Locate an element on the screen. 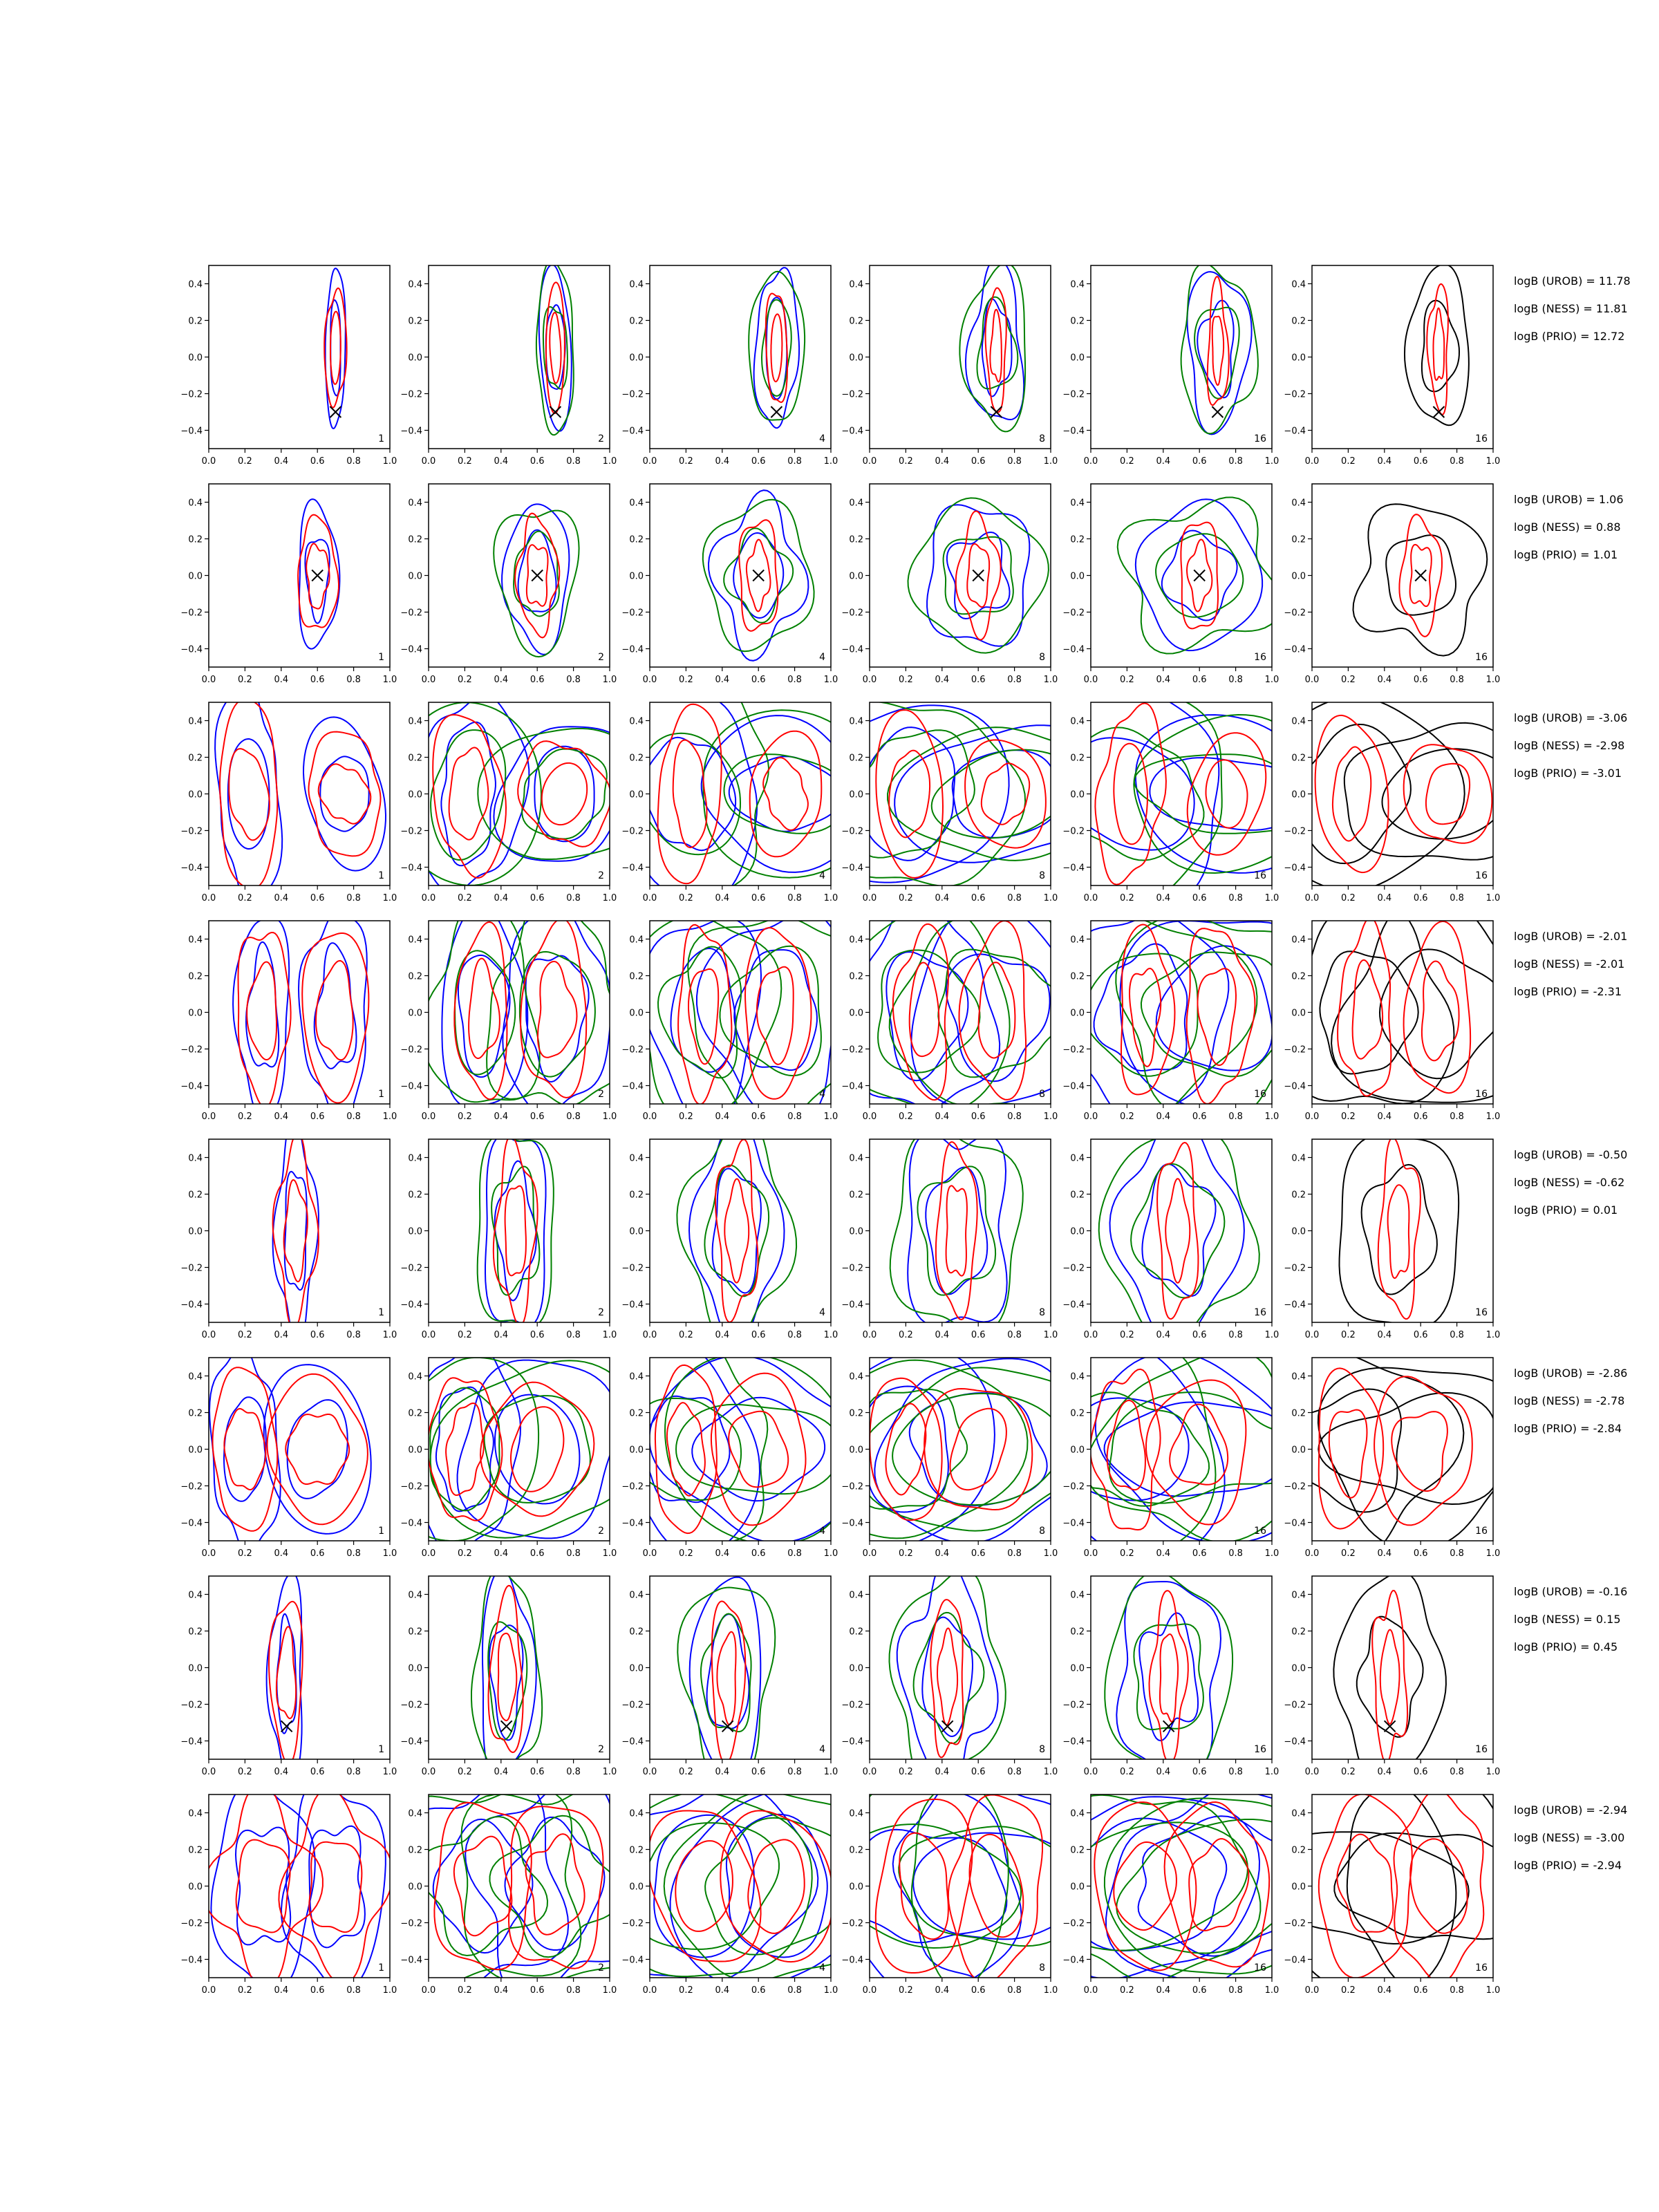 The width and height of the screenshot is (1659, 2212). panel-label: 16 is located at coordinates (1260, 875).